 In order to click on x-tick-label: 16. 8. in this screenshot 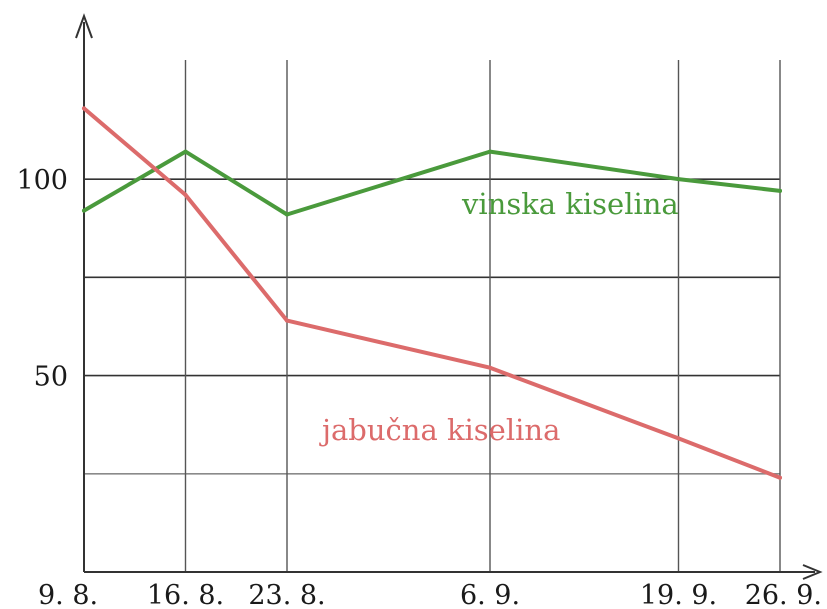, I will do `click(185, 594)`.